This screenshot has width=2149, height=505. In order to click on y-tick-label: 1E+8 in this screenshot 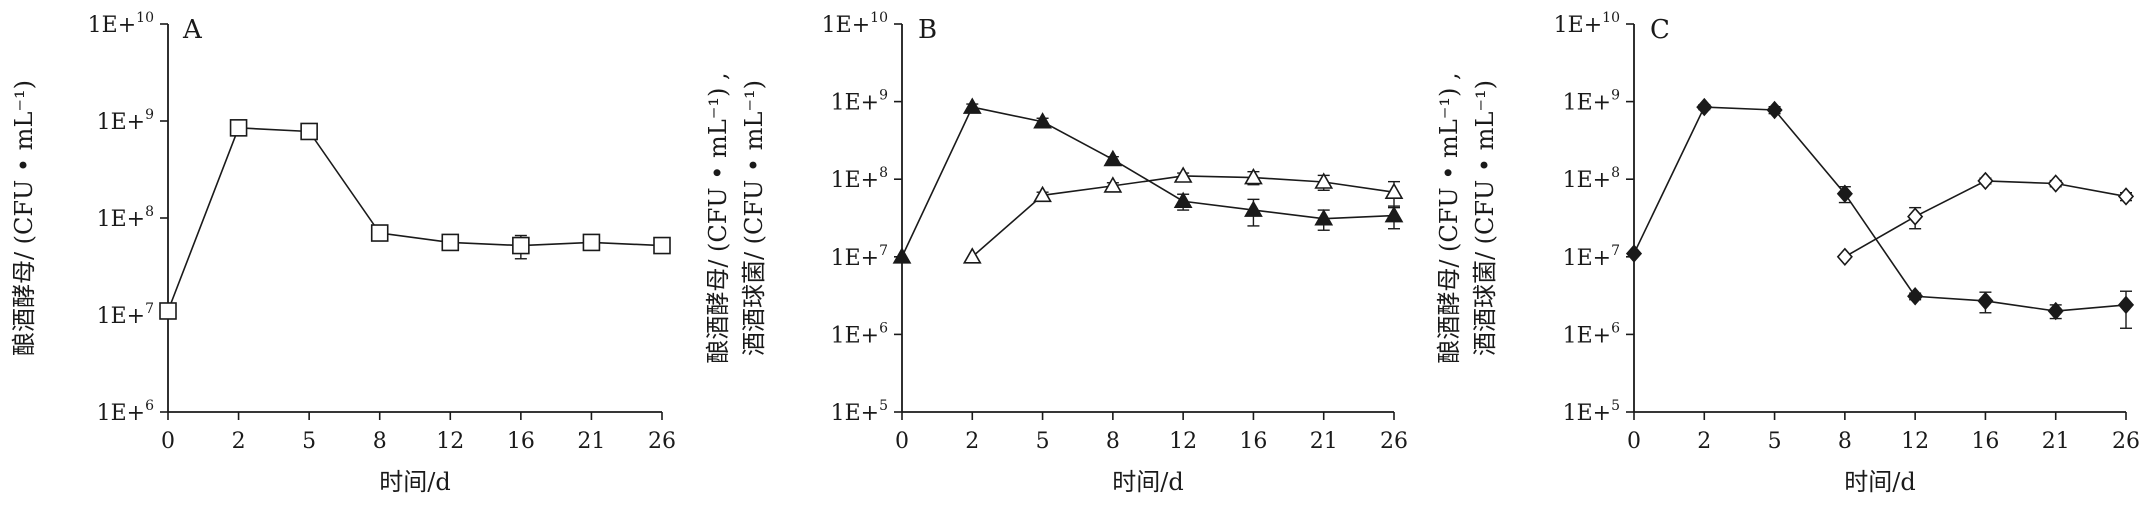, I will do `click(125, 218)`.